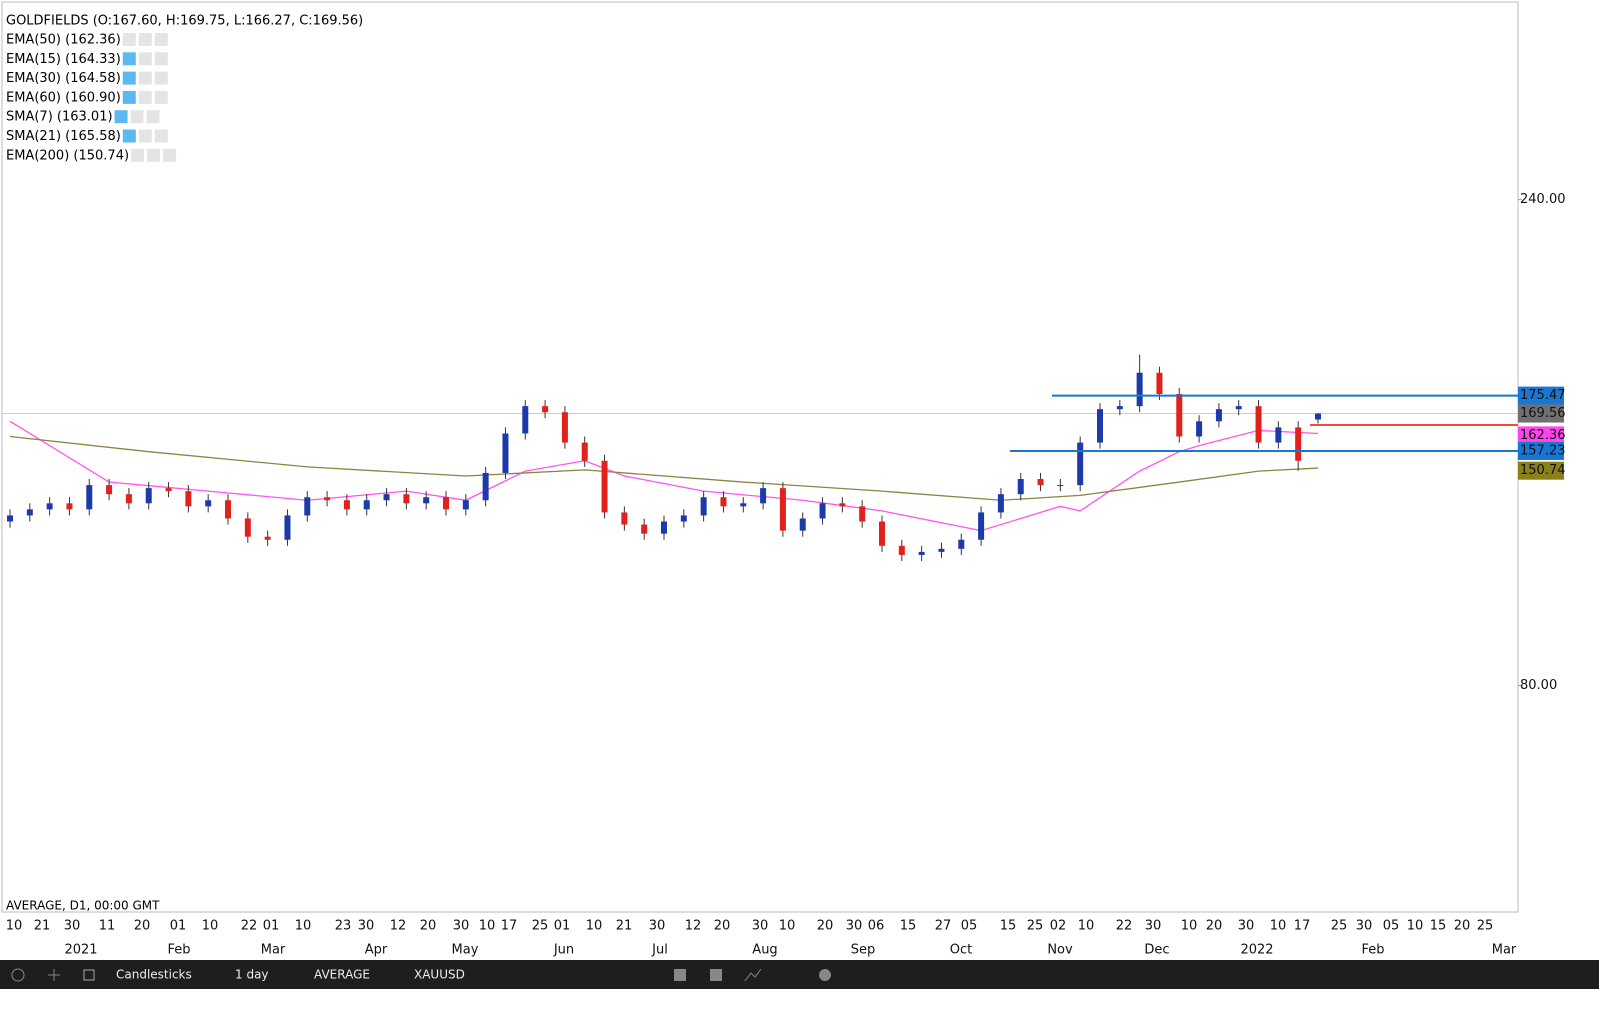 The height and width of the screenshot is (1013, 1599). I want to click on x-month-label: 2022, so click(1256, 950).